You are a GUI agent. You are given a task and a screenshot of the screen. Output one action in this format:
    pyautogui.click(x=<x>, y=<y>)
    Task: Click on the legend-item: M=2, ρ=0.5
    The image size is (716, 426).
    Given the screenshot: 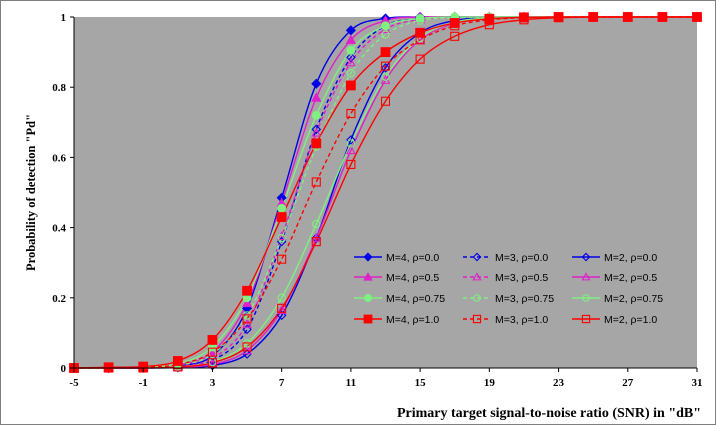 What is the action you would take?
    pyautogui.click(x=614, y=278)
    